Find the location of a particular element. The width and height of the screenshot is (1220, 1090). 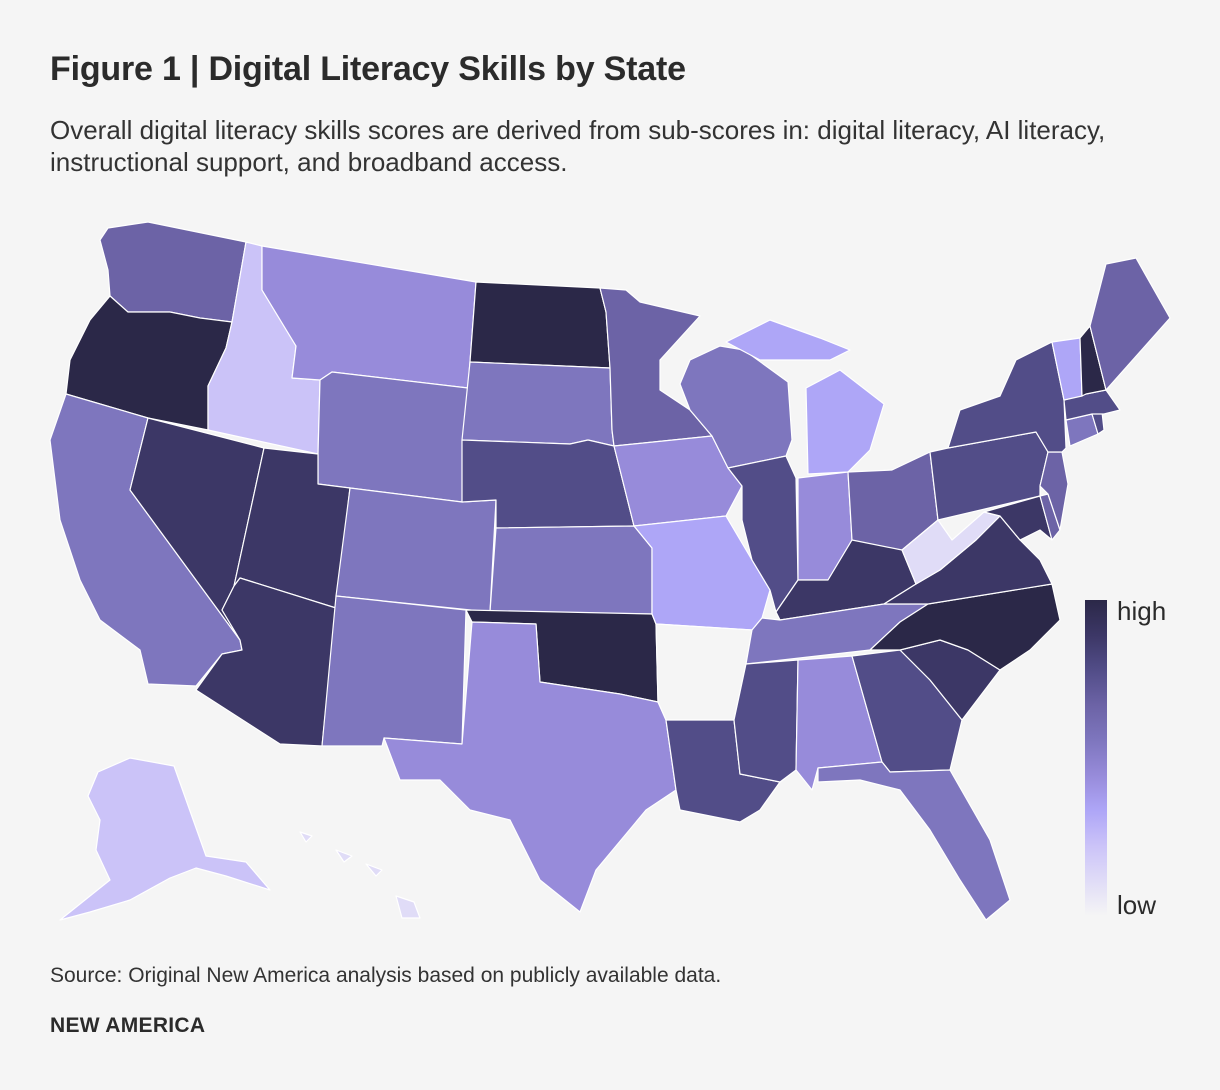

state-fl is located at coordinates (914, 841).